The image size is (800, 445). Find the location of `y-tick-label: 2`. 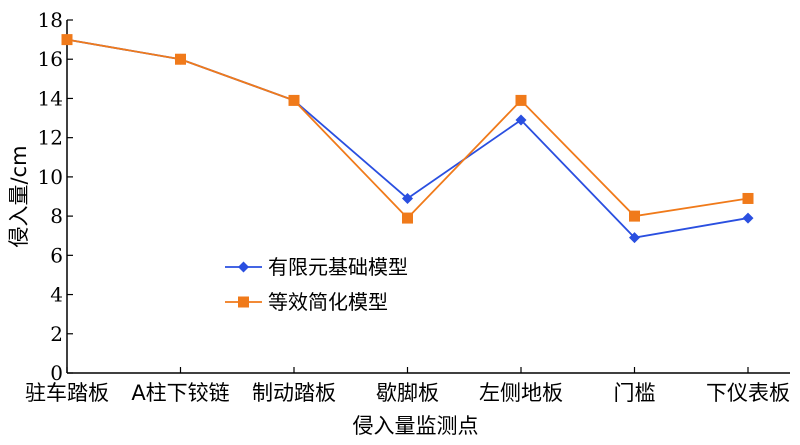

y-tick-label: 2 is located at coordinates (56, 334).